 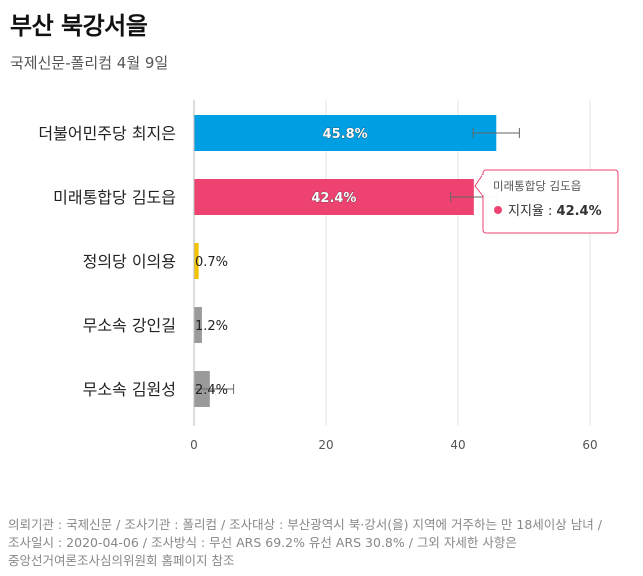 I want to click on category-label: 무소속 김원성, so click(x=129, y=389).